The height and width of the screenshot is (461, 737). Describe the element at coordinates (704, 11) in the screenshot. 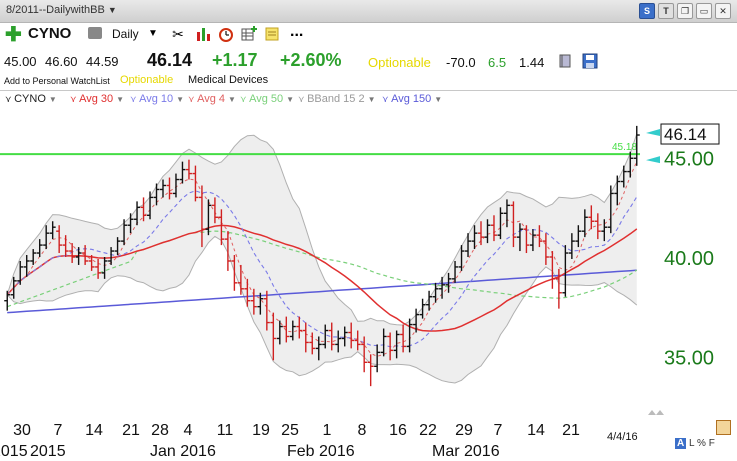

I see `minimize-icon: ▭` at that location.